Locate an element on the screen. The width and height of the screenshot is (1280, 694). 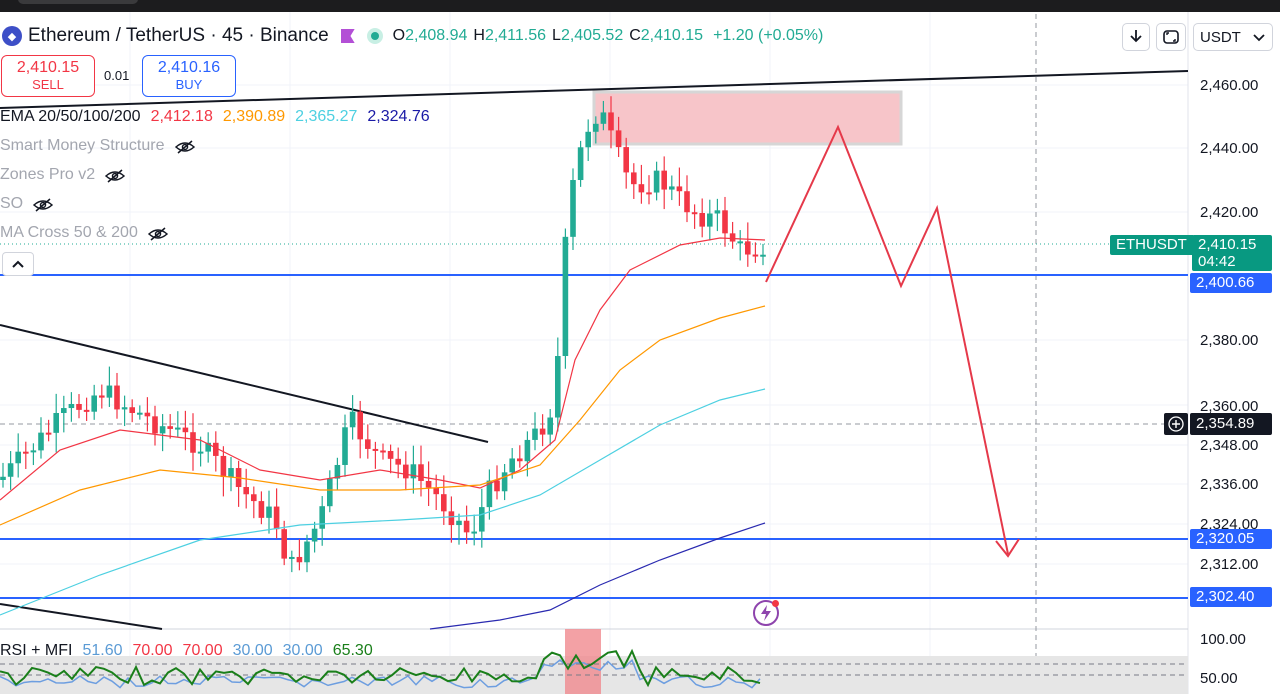
price-axis-label: 2,312.00 is located at coordinates (1229, 564).